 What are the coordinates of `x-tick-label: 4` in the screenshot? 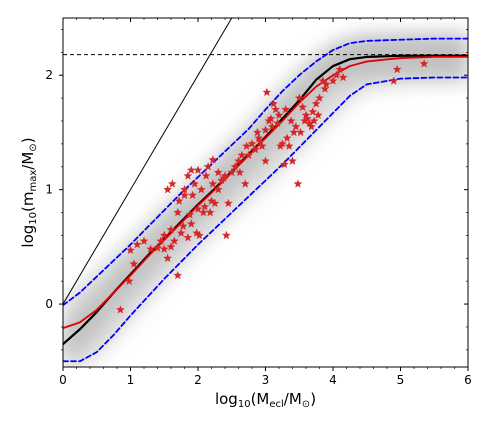 It's located at (333, 380).